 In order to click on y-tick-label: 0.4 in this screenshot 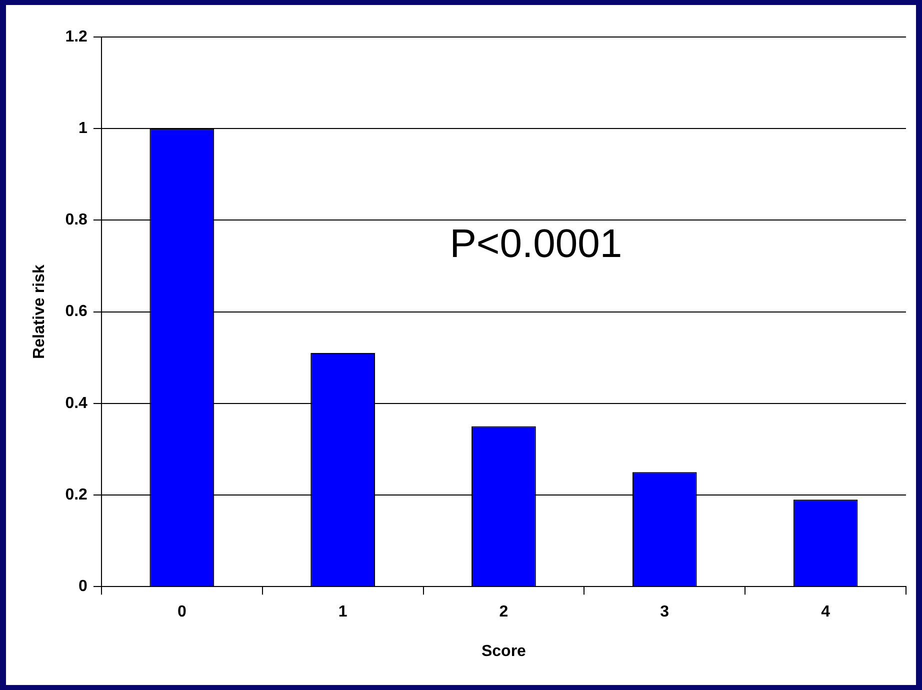, I will do `click(76, 403)`.